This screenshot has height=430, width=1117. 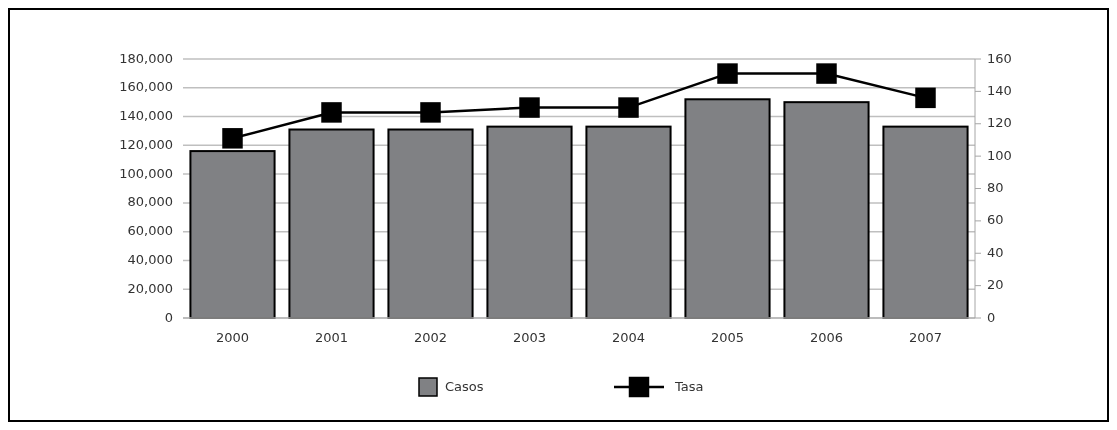 What do you see at coordinates (529, 337) in the screenshot?
I see `x-tick-label: 2003` at bounding box center [529, 337].